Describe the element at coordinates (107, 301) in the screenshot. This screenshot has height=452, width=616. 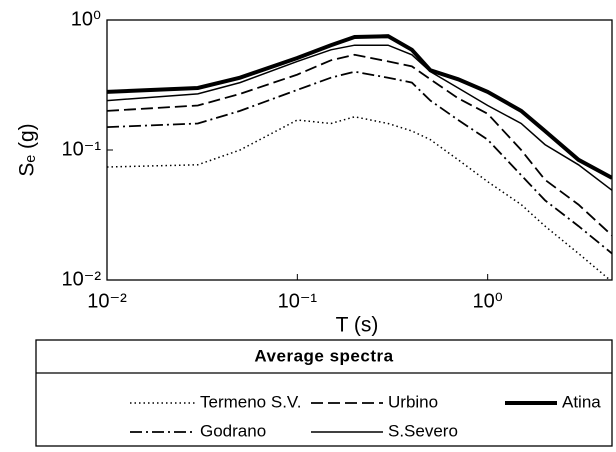
I see `x-tick-label: 10⁻²` at that location.